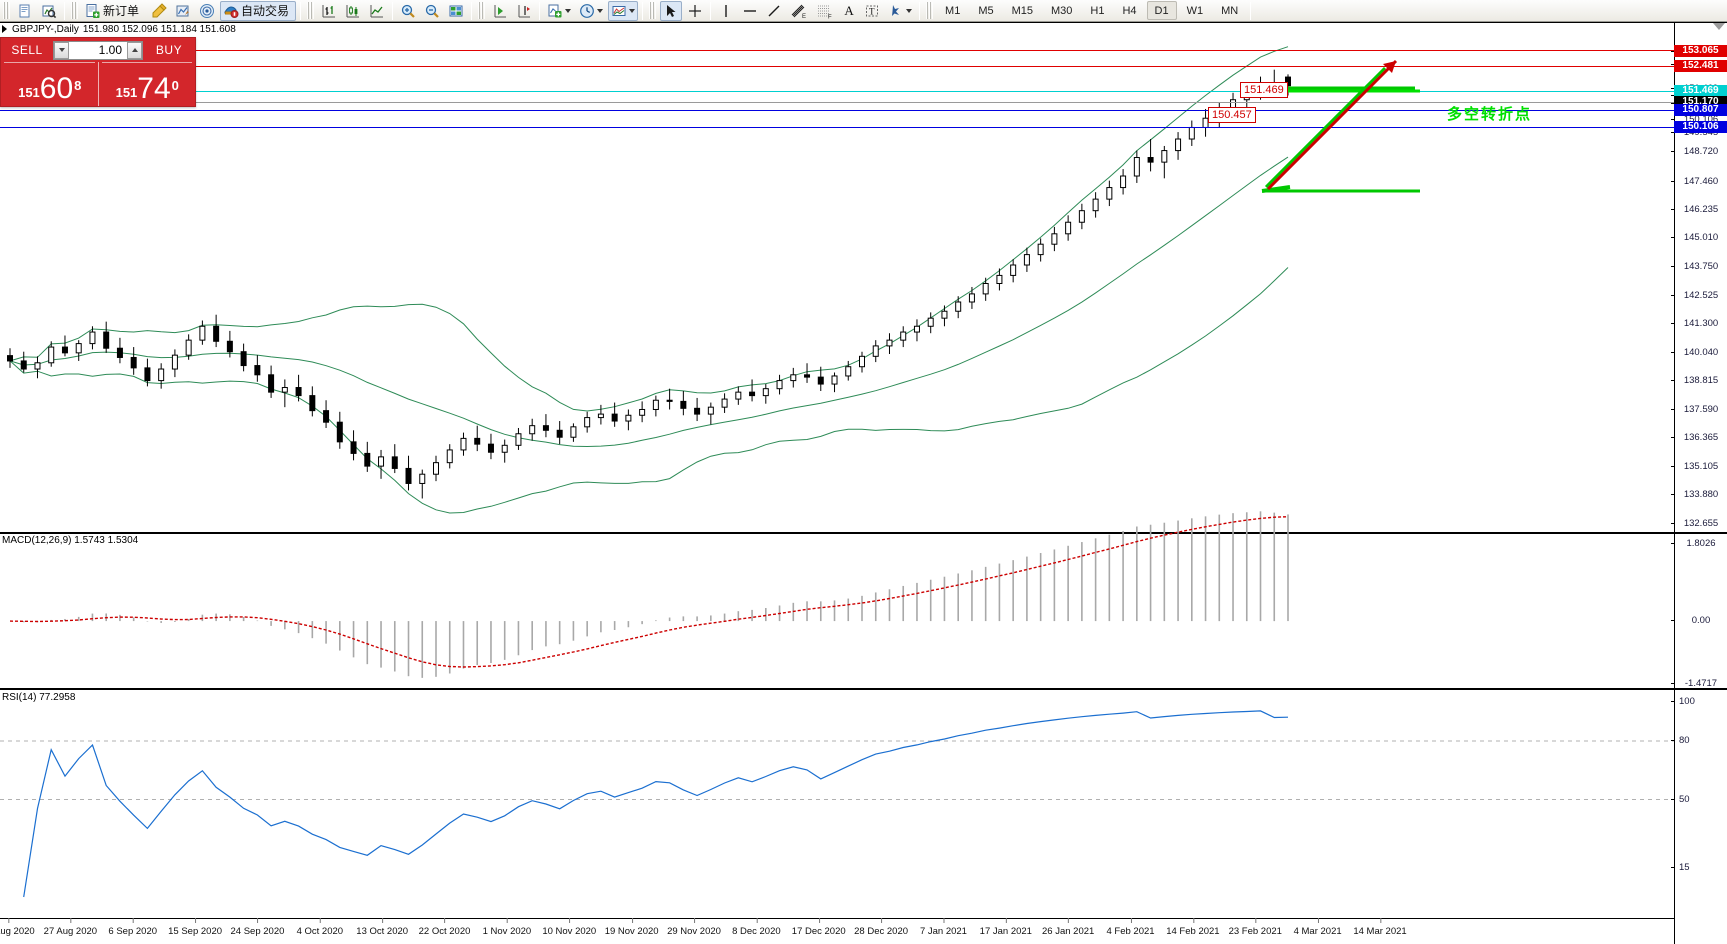 The height and width of the screenshot is (944, 1727). What do you see at coordinates (863, 533) in the screenshot?
I see `pane-separator-macd` at bounding box center [863, 533].